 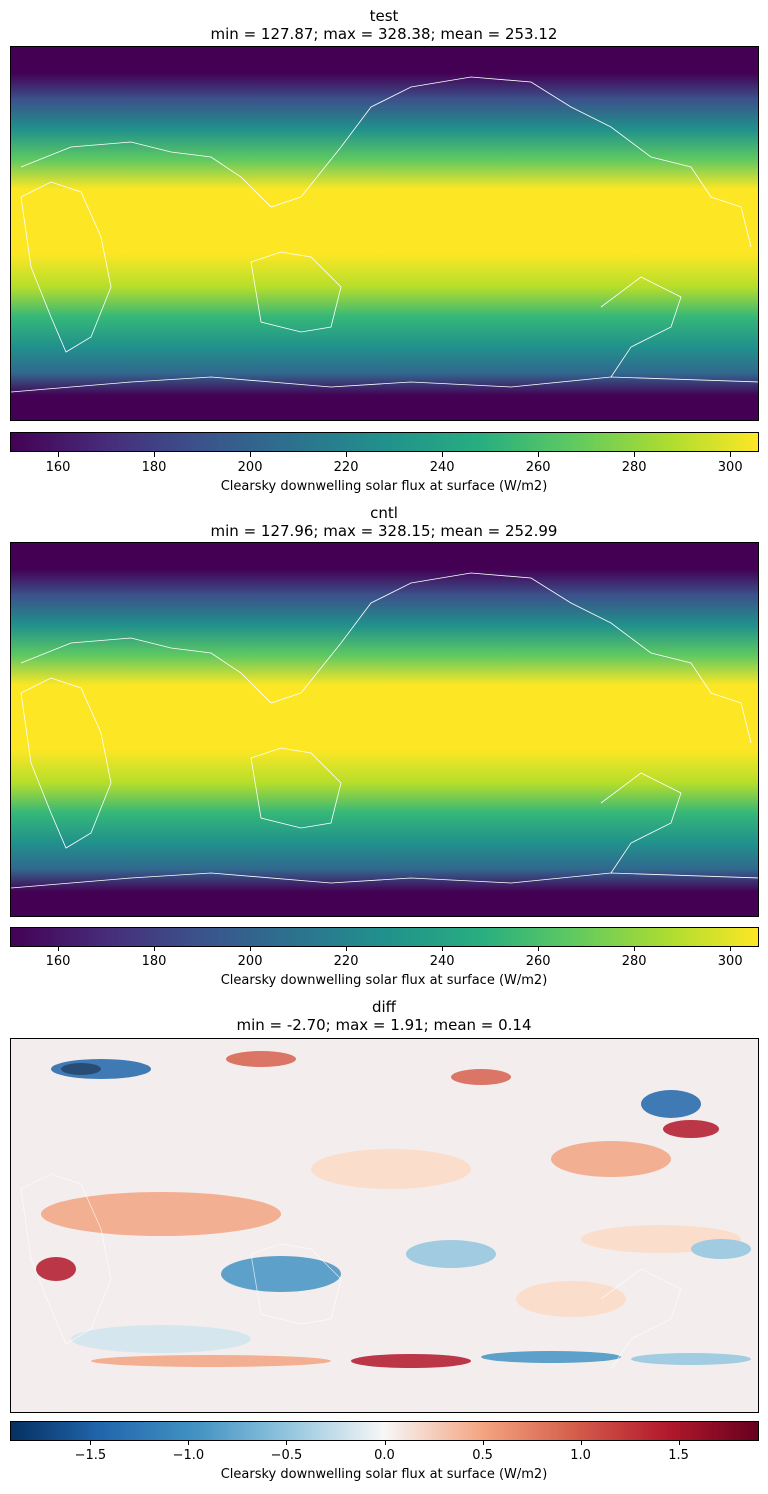 What do you see at coordinates (384, 513) in the screenshot?
I see `cntl-title: cntl` at bounding box center [384, 513].